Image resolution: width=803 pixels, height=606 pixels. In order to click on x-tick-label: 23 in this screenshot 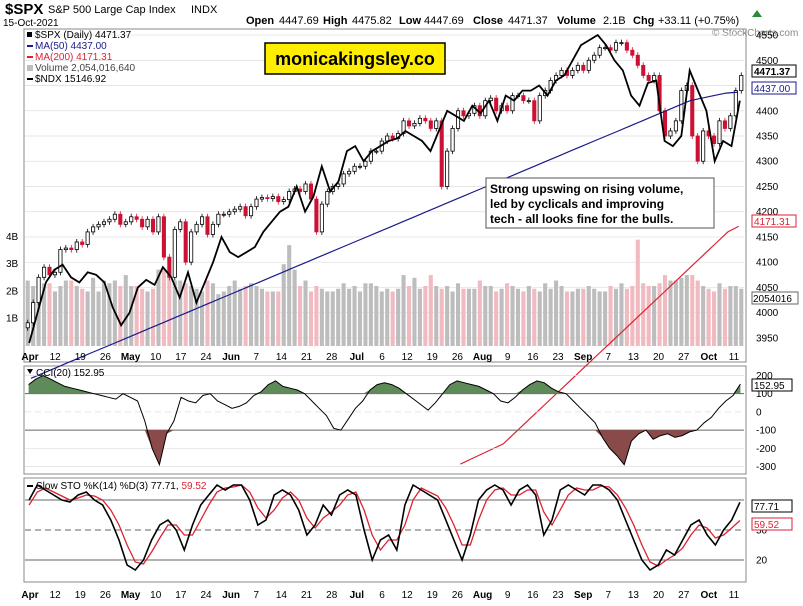, I will do `click(558, 357)`.